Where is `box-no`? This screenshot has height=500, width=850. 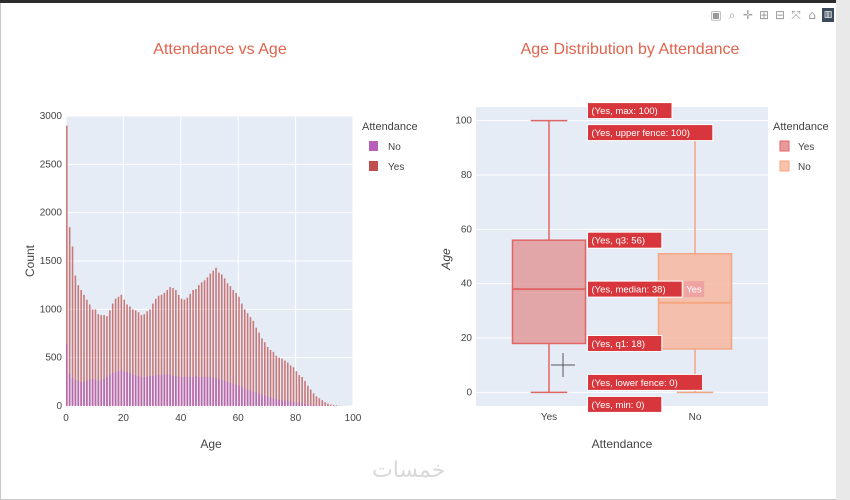
box-no is located at coordinates (695, 259).